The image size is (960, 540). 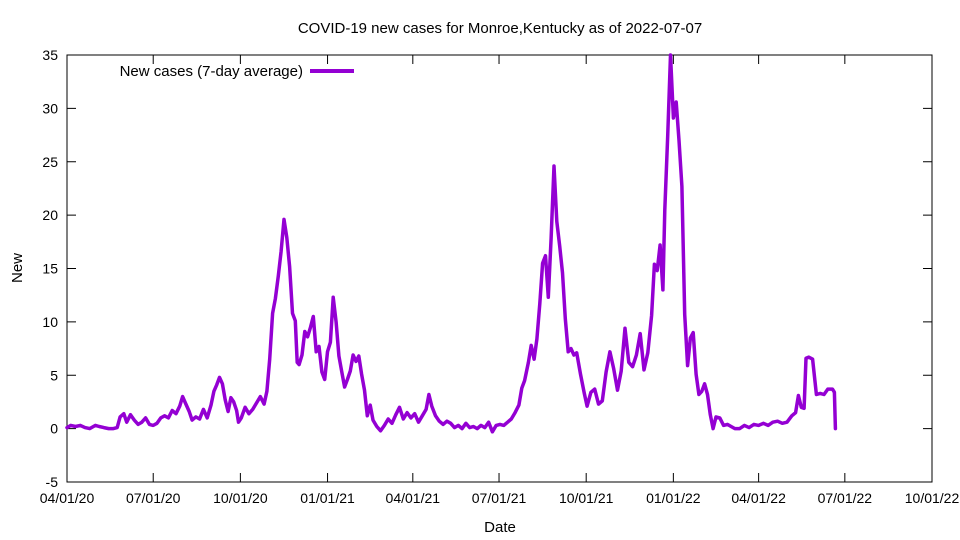 I want to click on x-tick-label: 10/01/20, so click(x=240, y=498).